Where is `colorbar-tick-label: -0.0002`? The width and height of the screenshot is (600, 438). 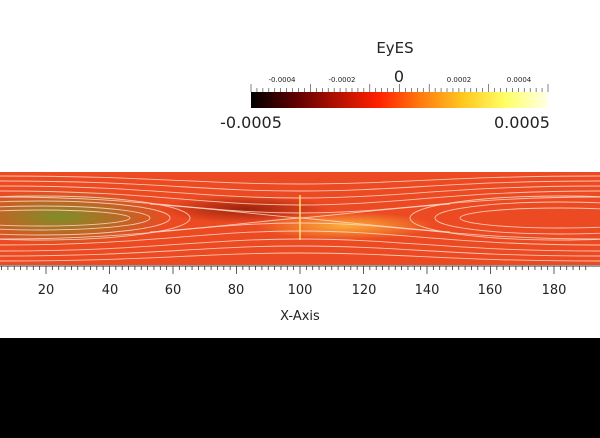
colorbar-tick-label: -0.0002 is located at coordinates (341, 80).